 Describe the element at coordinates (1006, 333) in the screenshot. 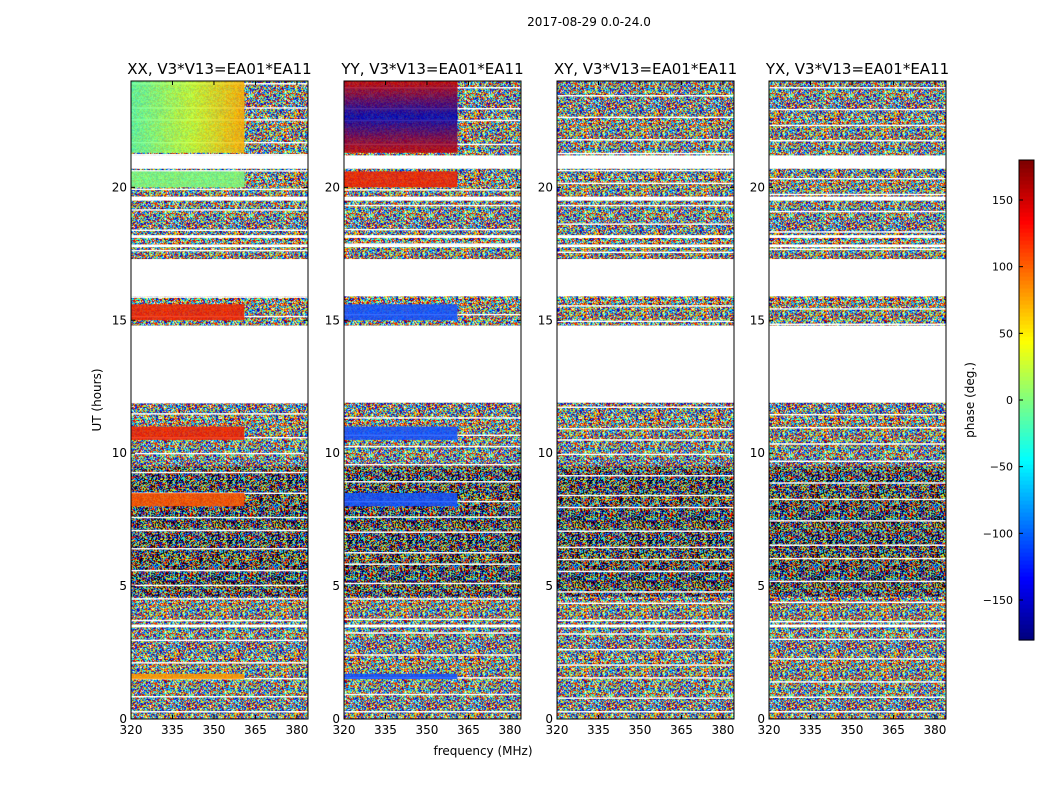

I see `colorbar-tick-label: 50` at that location.